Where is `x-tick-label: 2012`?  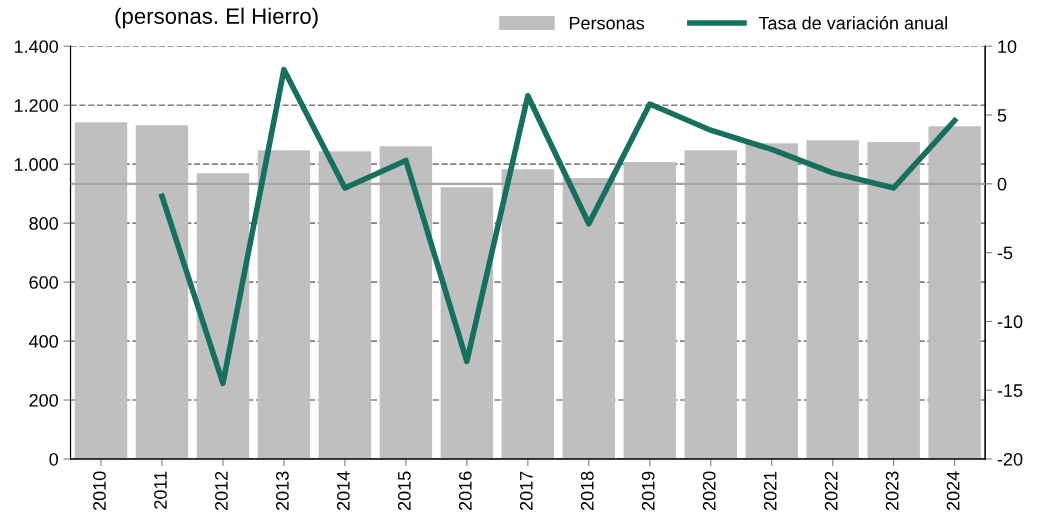
x-tick-label: 2012 is located at coordinates (221, 491).